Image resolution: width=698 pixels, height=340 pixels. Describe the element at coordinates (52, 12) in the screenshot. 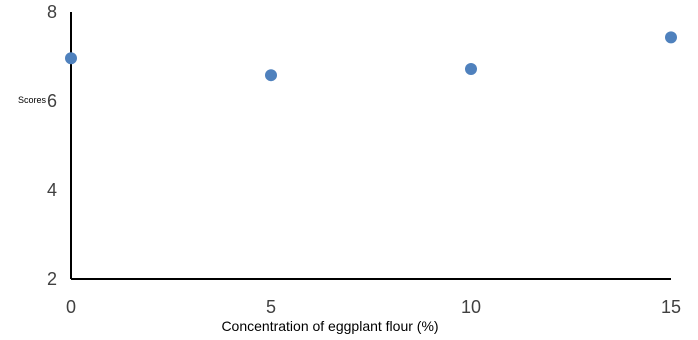

I see `y-tick-label: 8` at that location.